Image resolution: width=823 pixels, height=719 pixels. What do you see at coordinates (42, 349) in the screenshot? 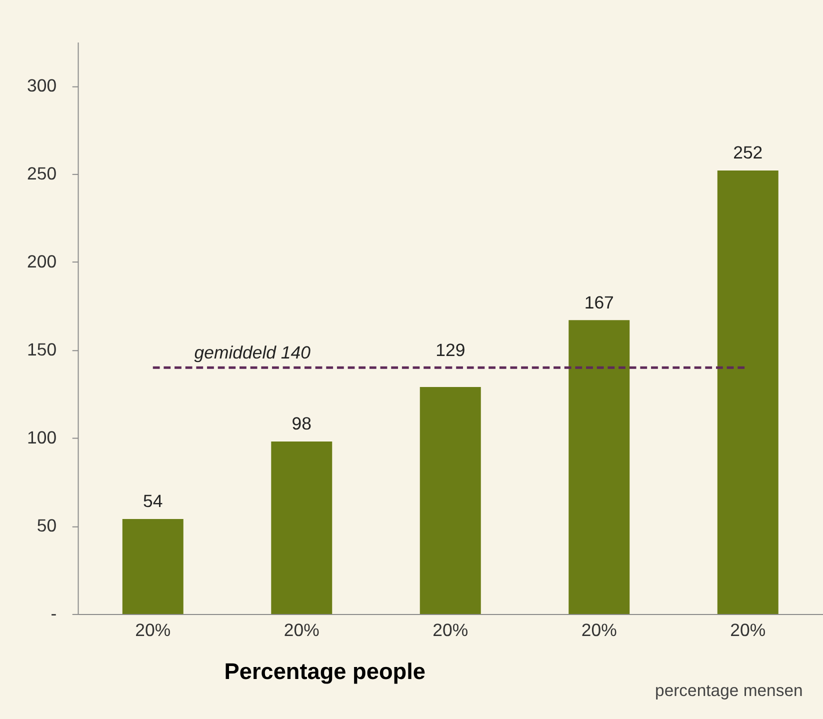
I see `y-tick-label: 150` at bounding box center [42, 349].